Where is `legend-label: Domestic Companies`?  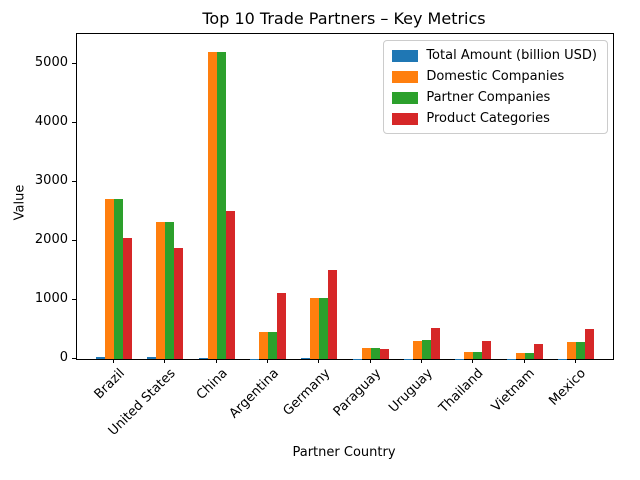
legend-label: Domestic Companies is located at coordinates (495, 76).